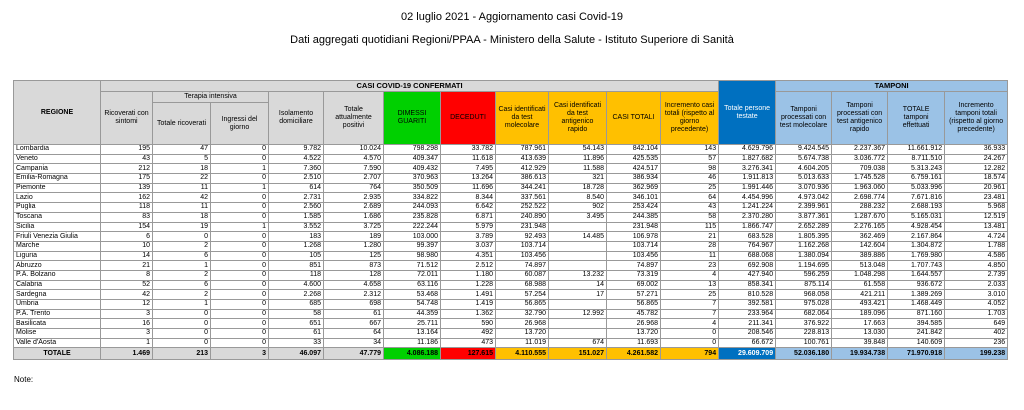 The height and width of the screenshot is (410, 1024). Describe the element at coordinates (689, 217) in the screenshot. I see `value-cell: 58` at that location.